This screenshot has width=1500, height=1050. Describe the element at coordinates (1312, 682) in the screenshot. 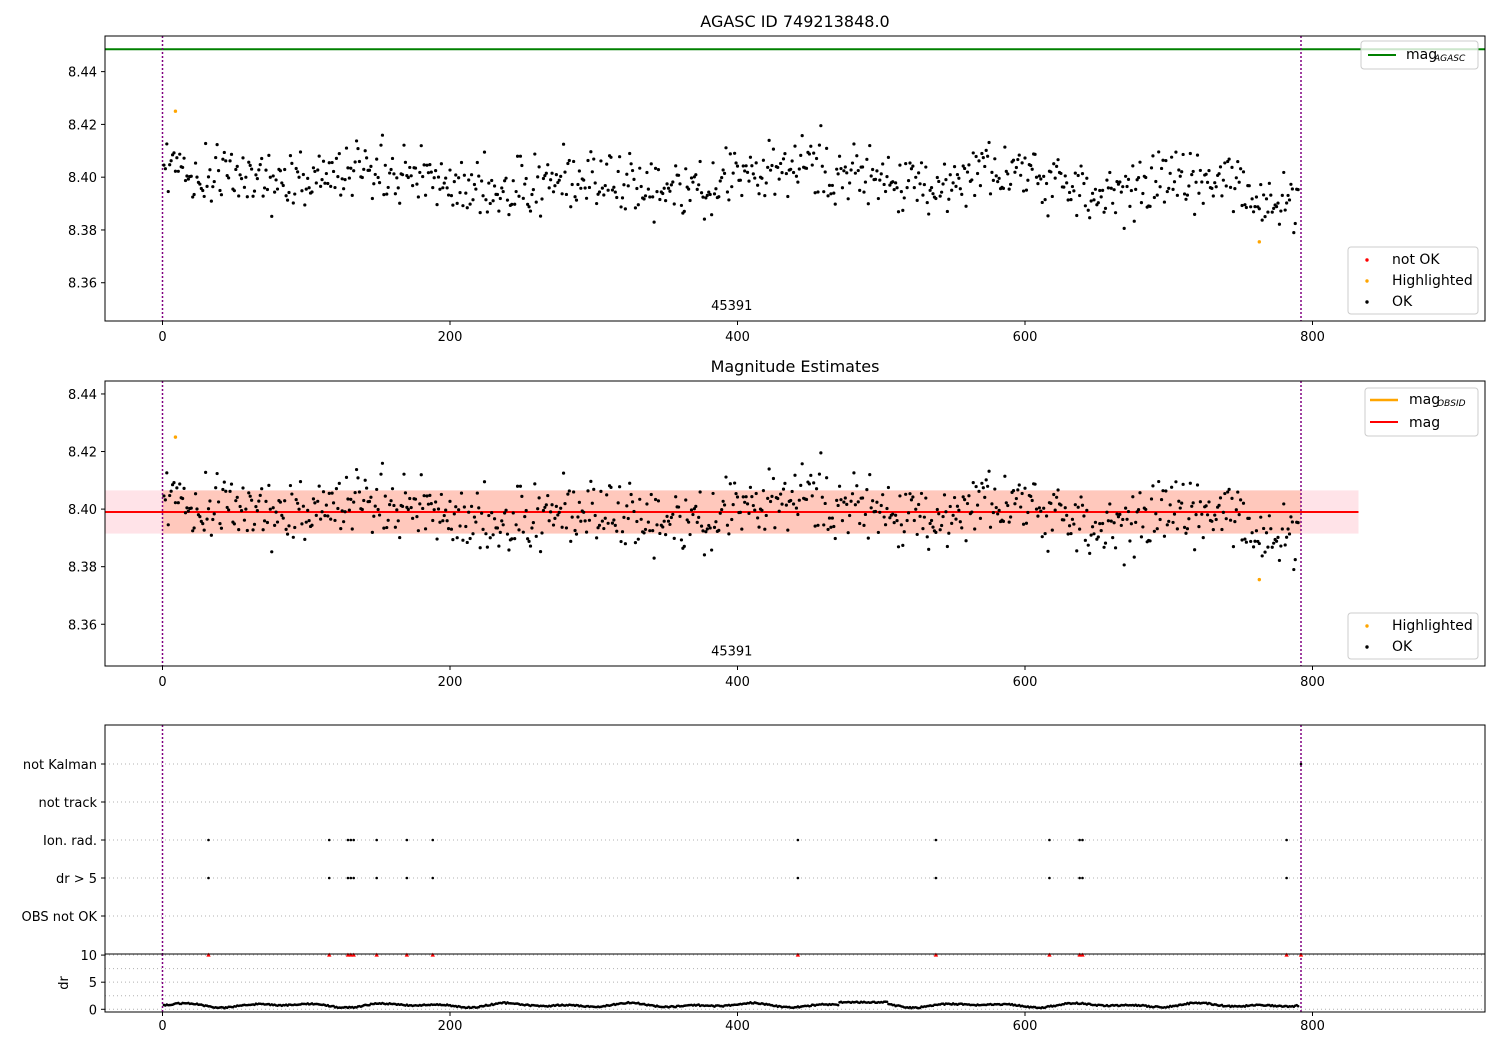

I see `x-tick-label: 800` at that location.